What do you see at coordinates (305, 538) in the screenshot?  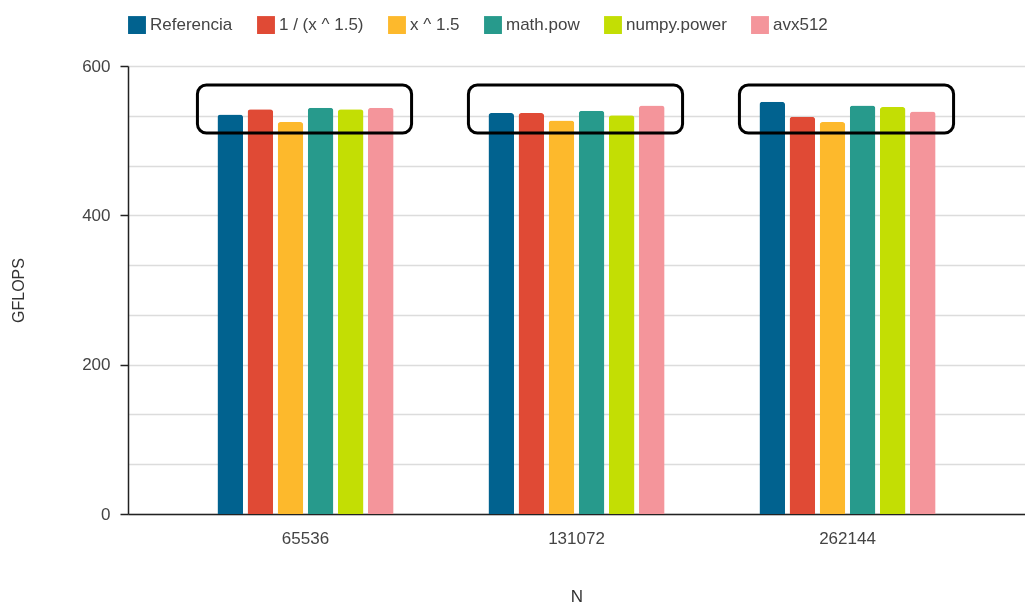 I see `x-tick-label: 65536` at bounding box center [305, 538].